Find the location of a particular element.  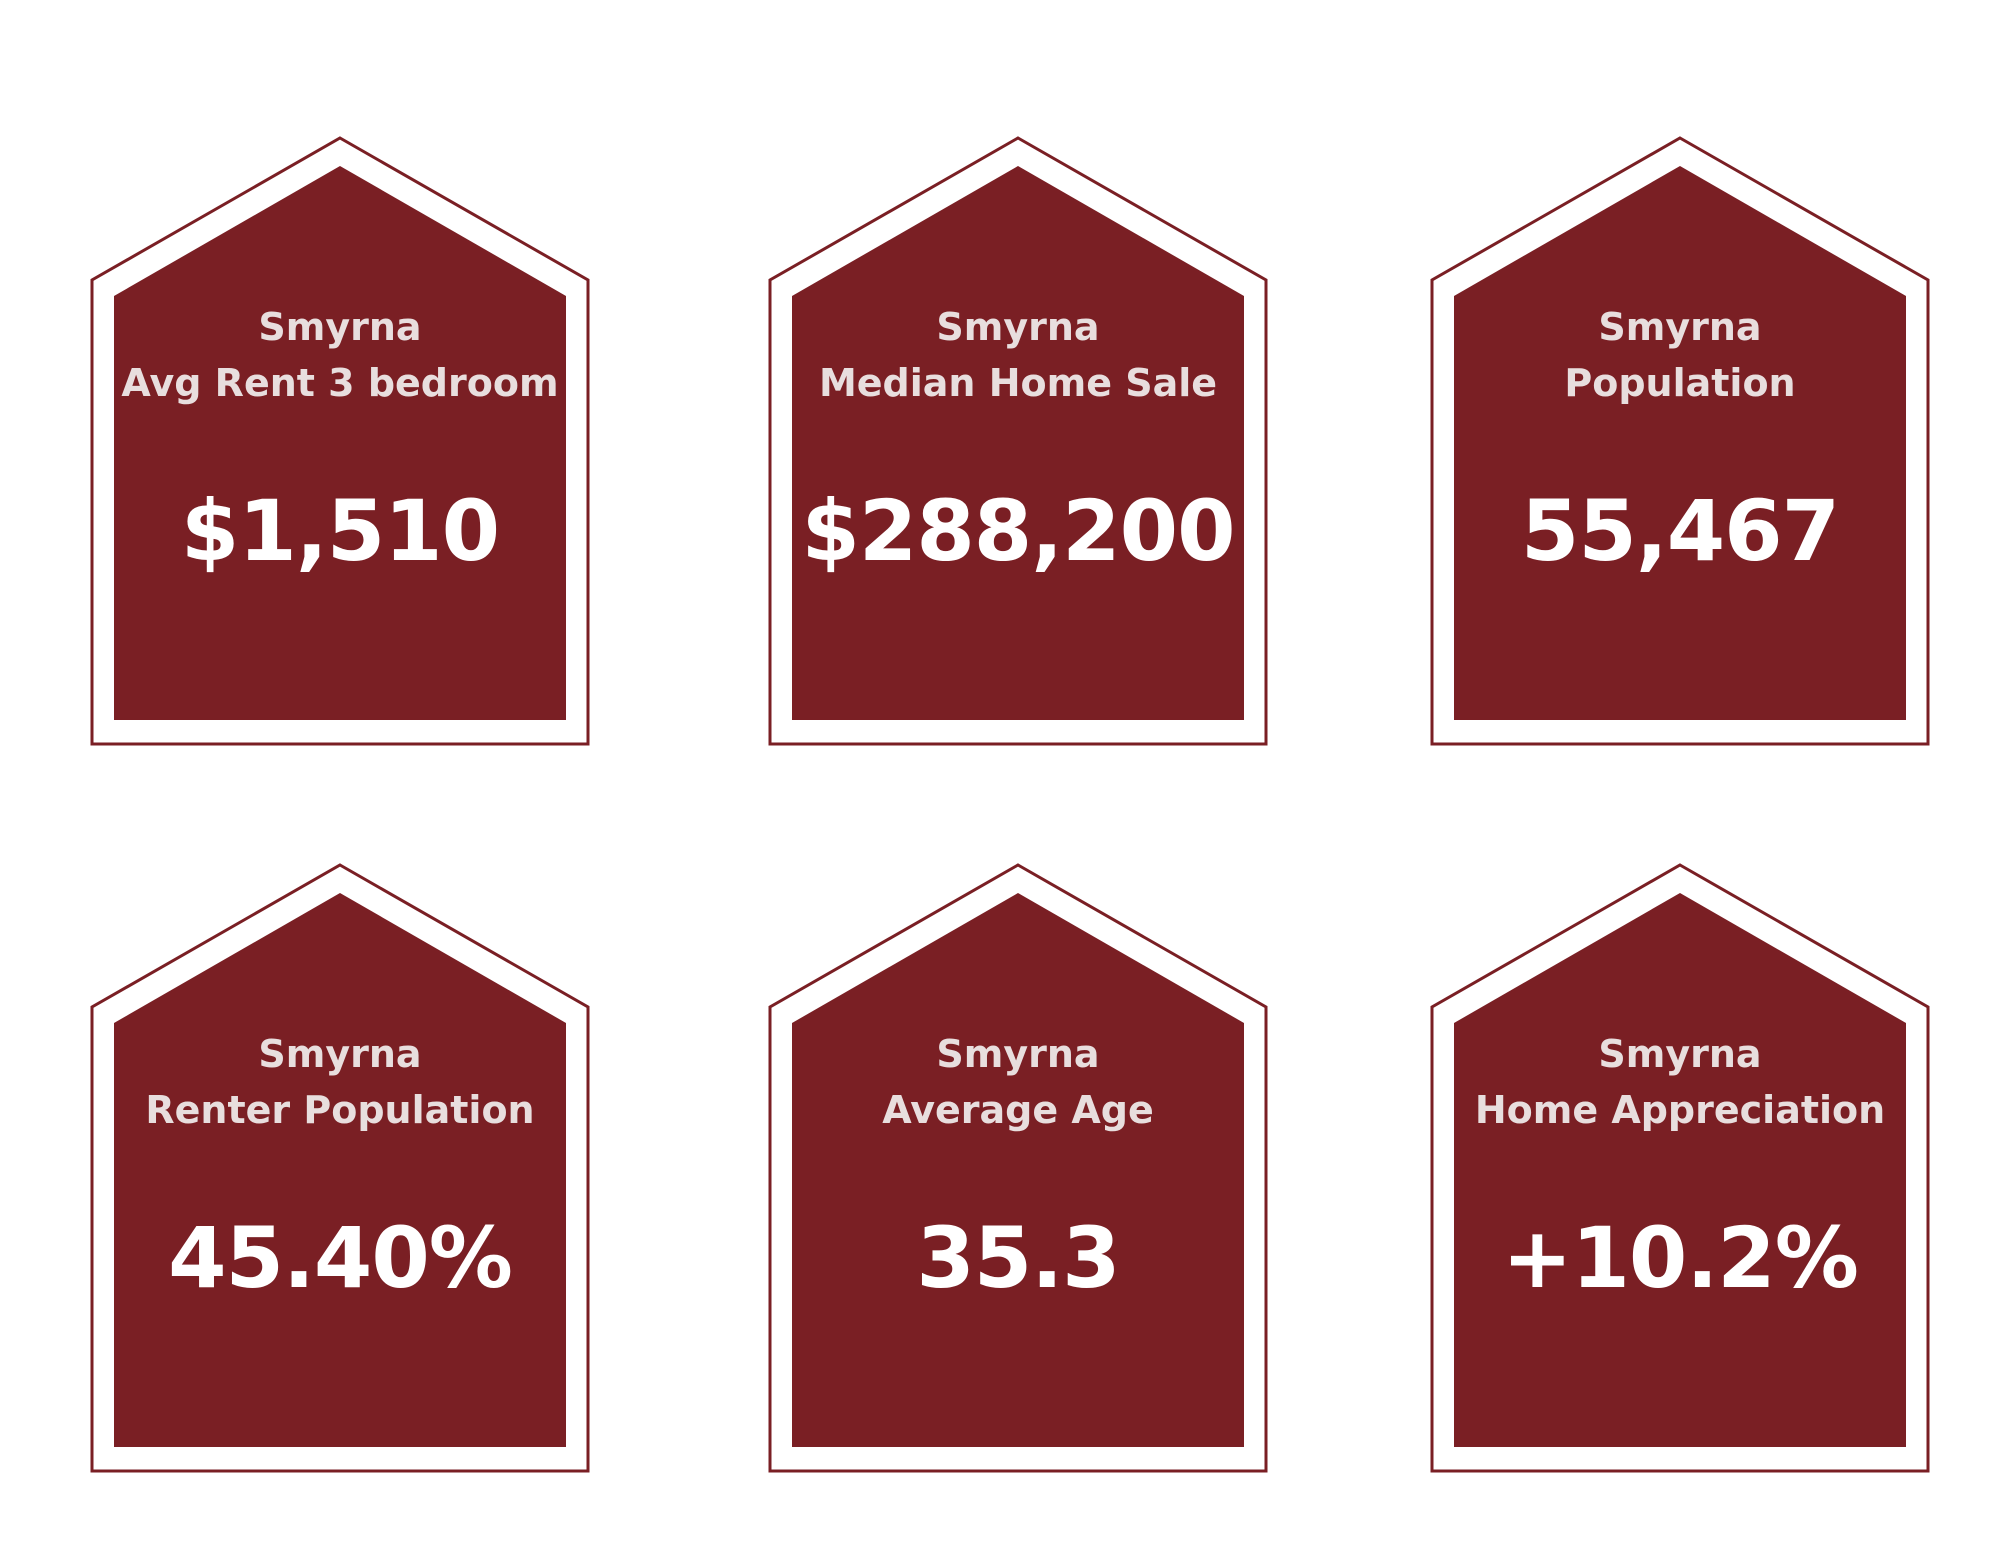

stat-card-median-home-sale: Smyrna Median Home Sale $288,200 is located at coordinates (1018, 441).